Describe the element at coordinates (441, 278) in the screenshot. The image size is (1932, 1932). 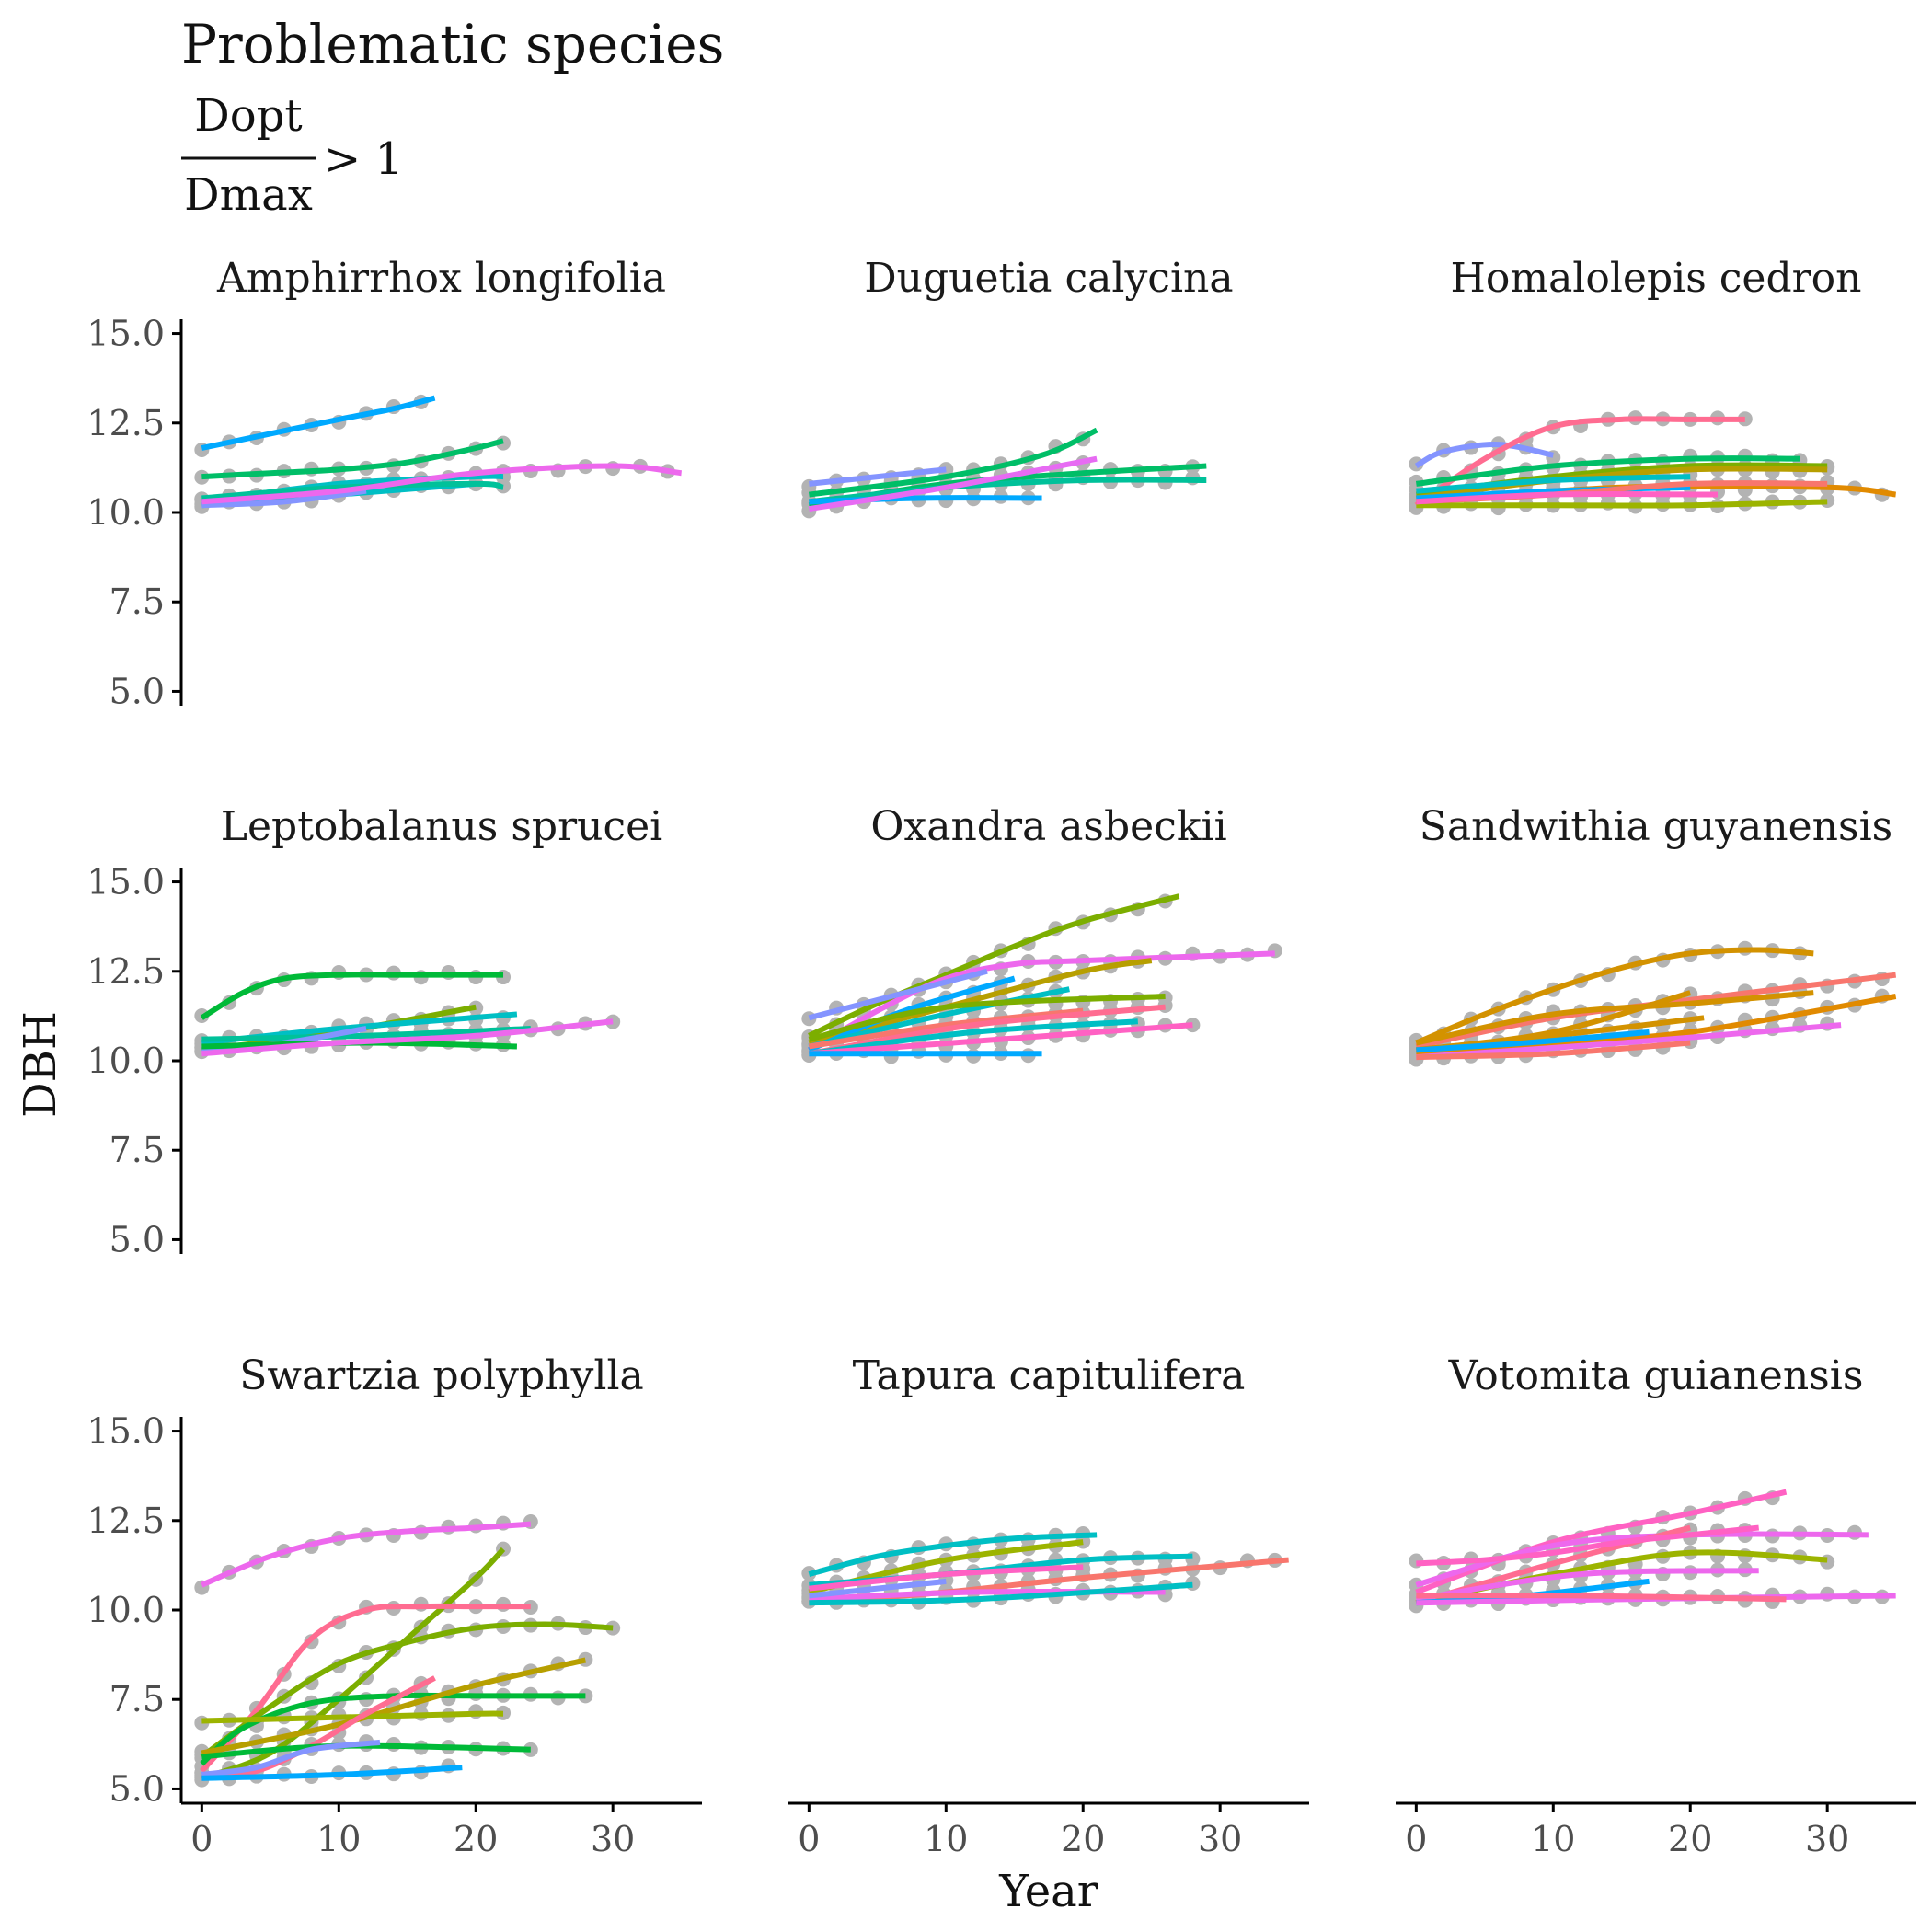
I see `facet-title: Amphirrhox longifolia` at that location.